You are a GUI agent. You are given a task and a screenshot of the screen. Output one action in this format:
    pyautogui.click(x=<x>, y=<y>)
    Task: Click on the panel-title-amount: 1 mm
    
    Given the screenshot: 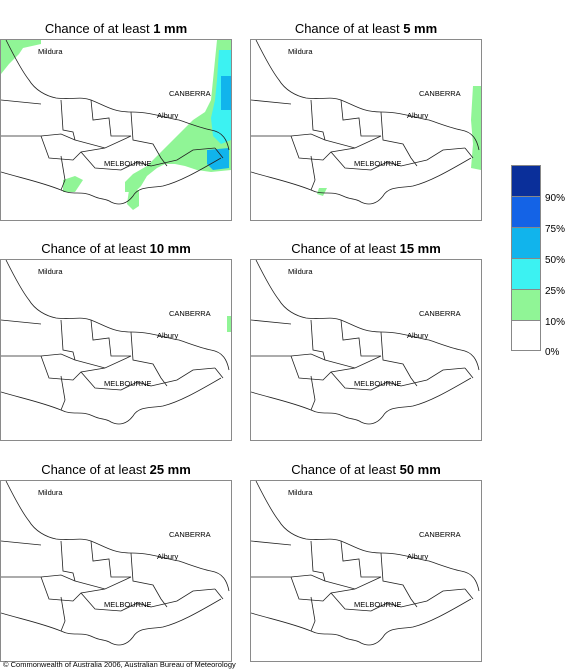 What is the action you would take?
    pyautogui.click(x=170, y=28)
    